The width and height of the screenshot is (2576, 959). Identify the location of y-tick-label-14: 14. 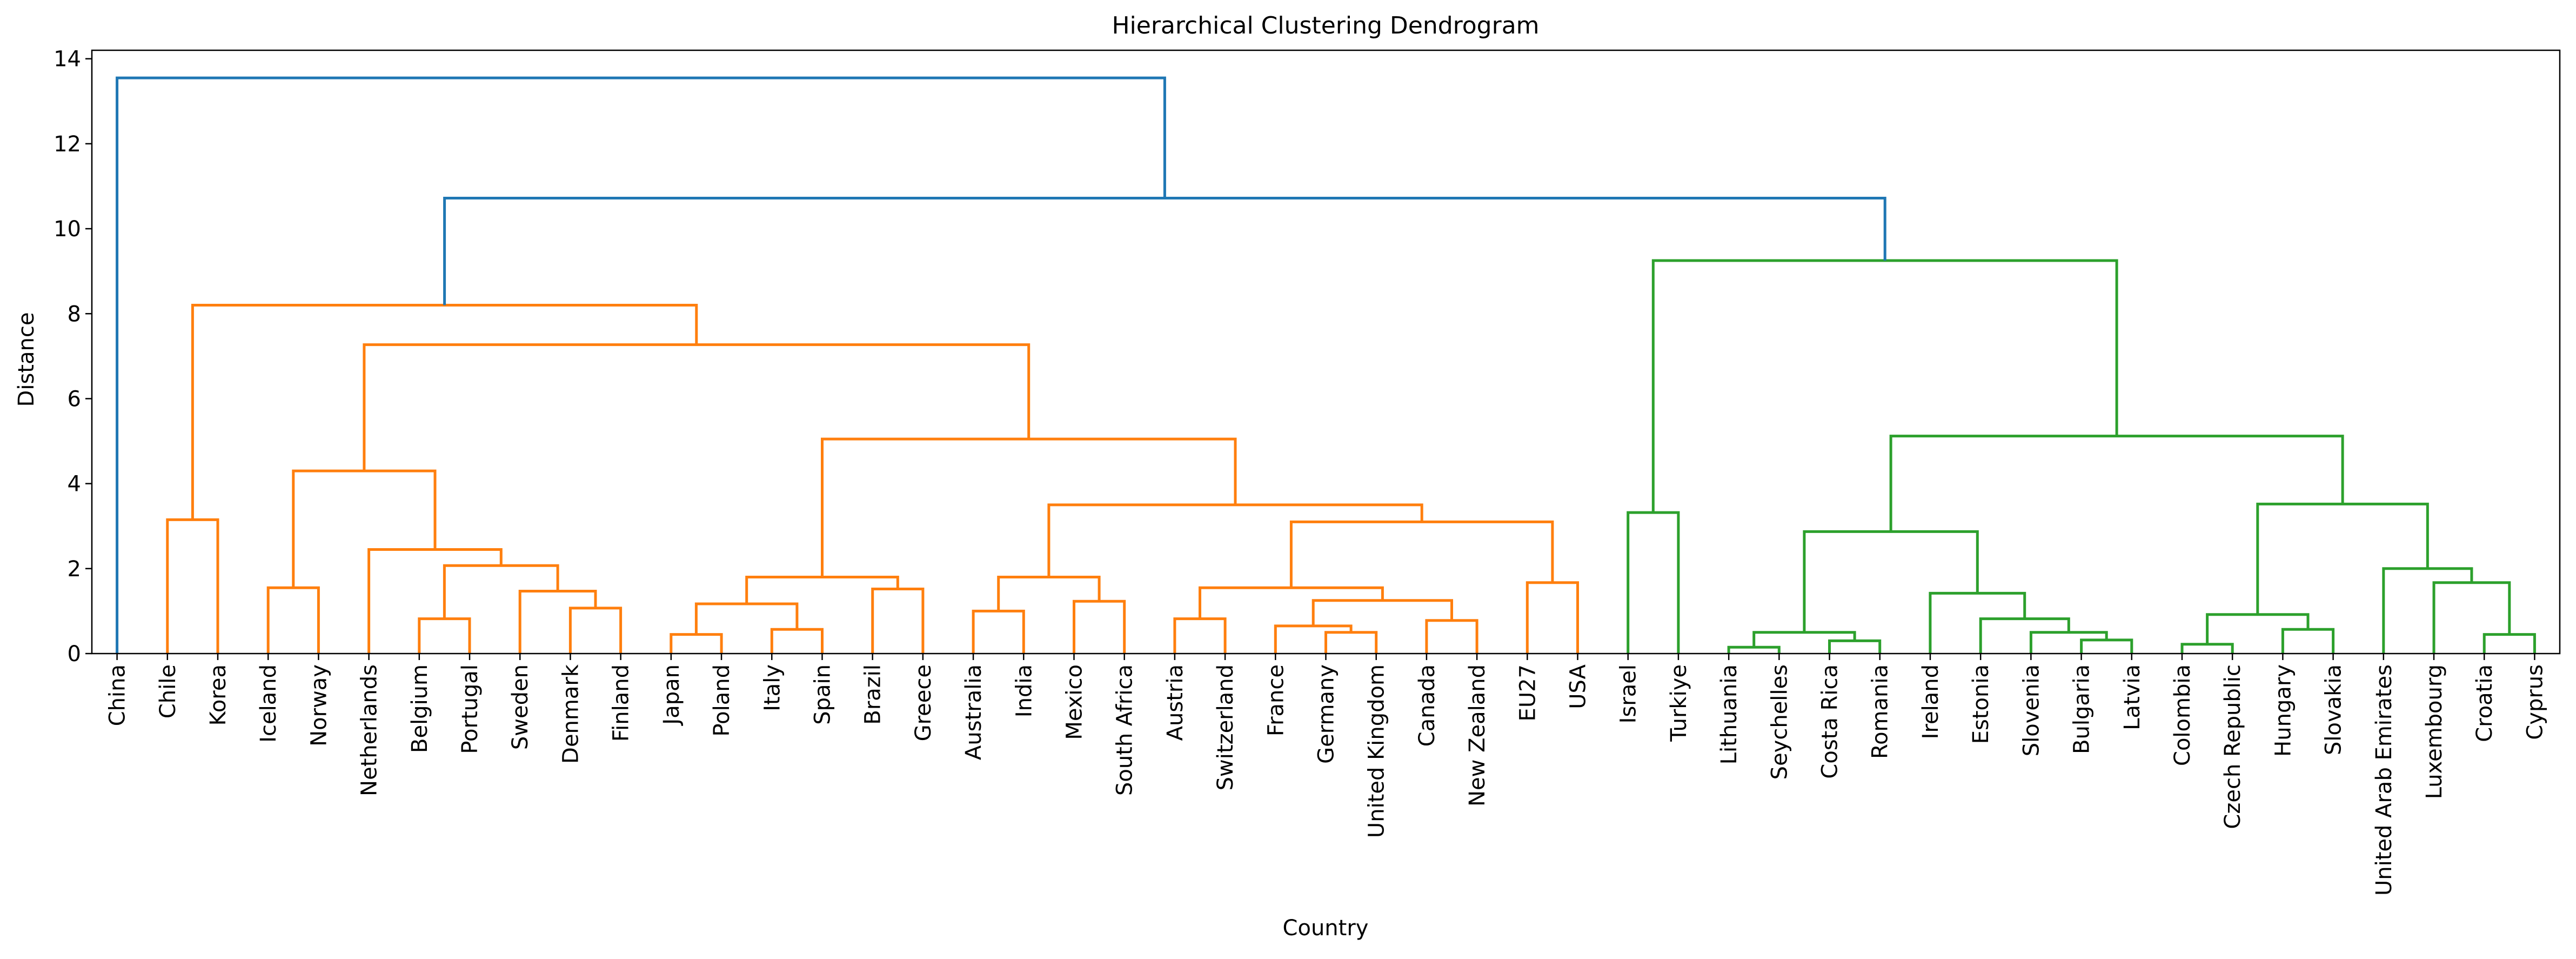
(67, 60).